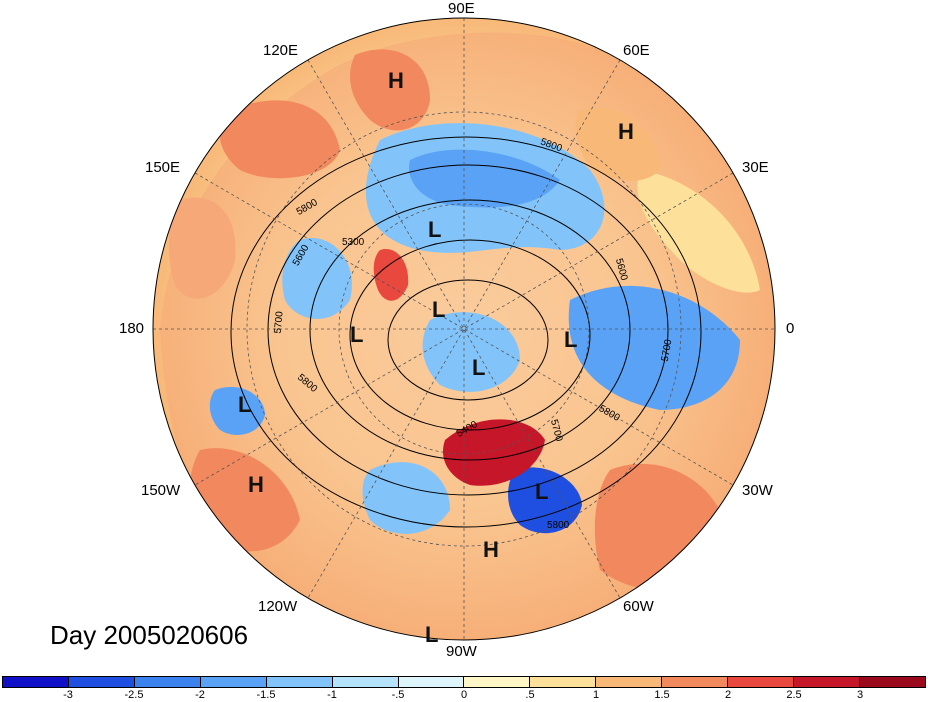  I want to click on colorbar-tick-label: -1, so click(332, 695).